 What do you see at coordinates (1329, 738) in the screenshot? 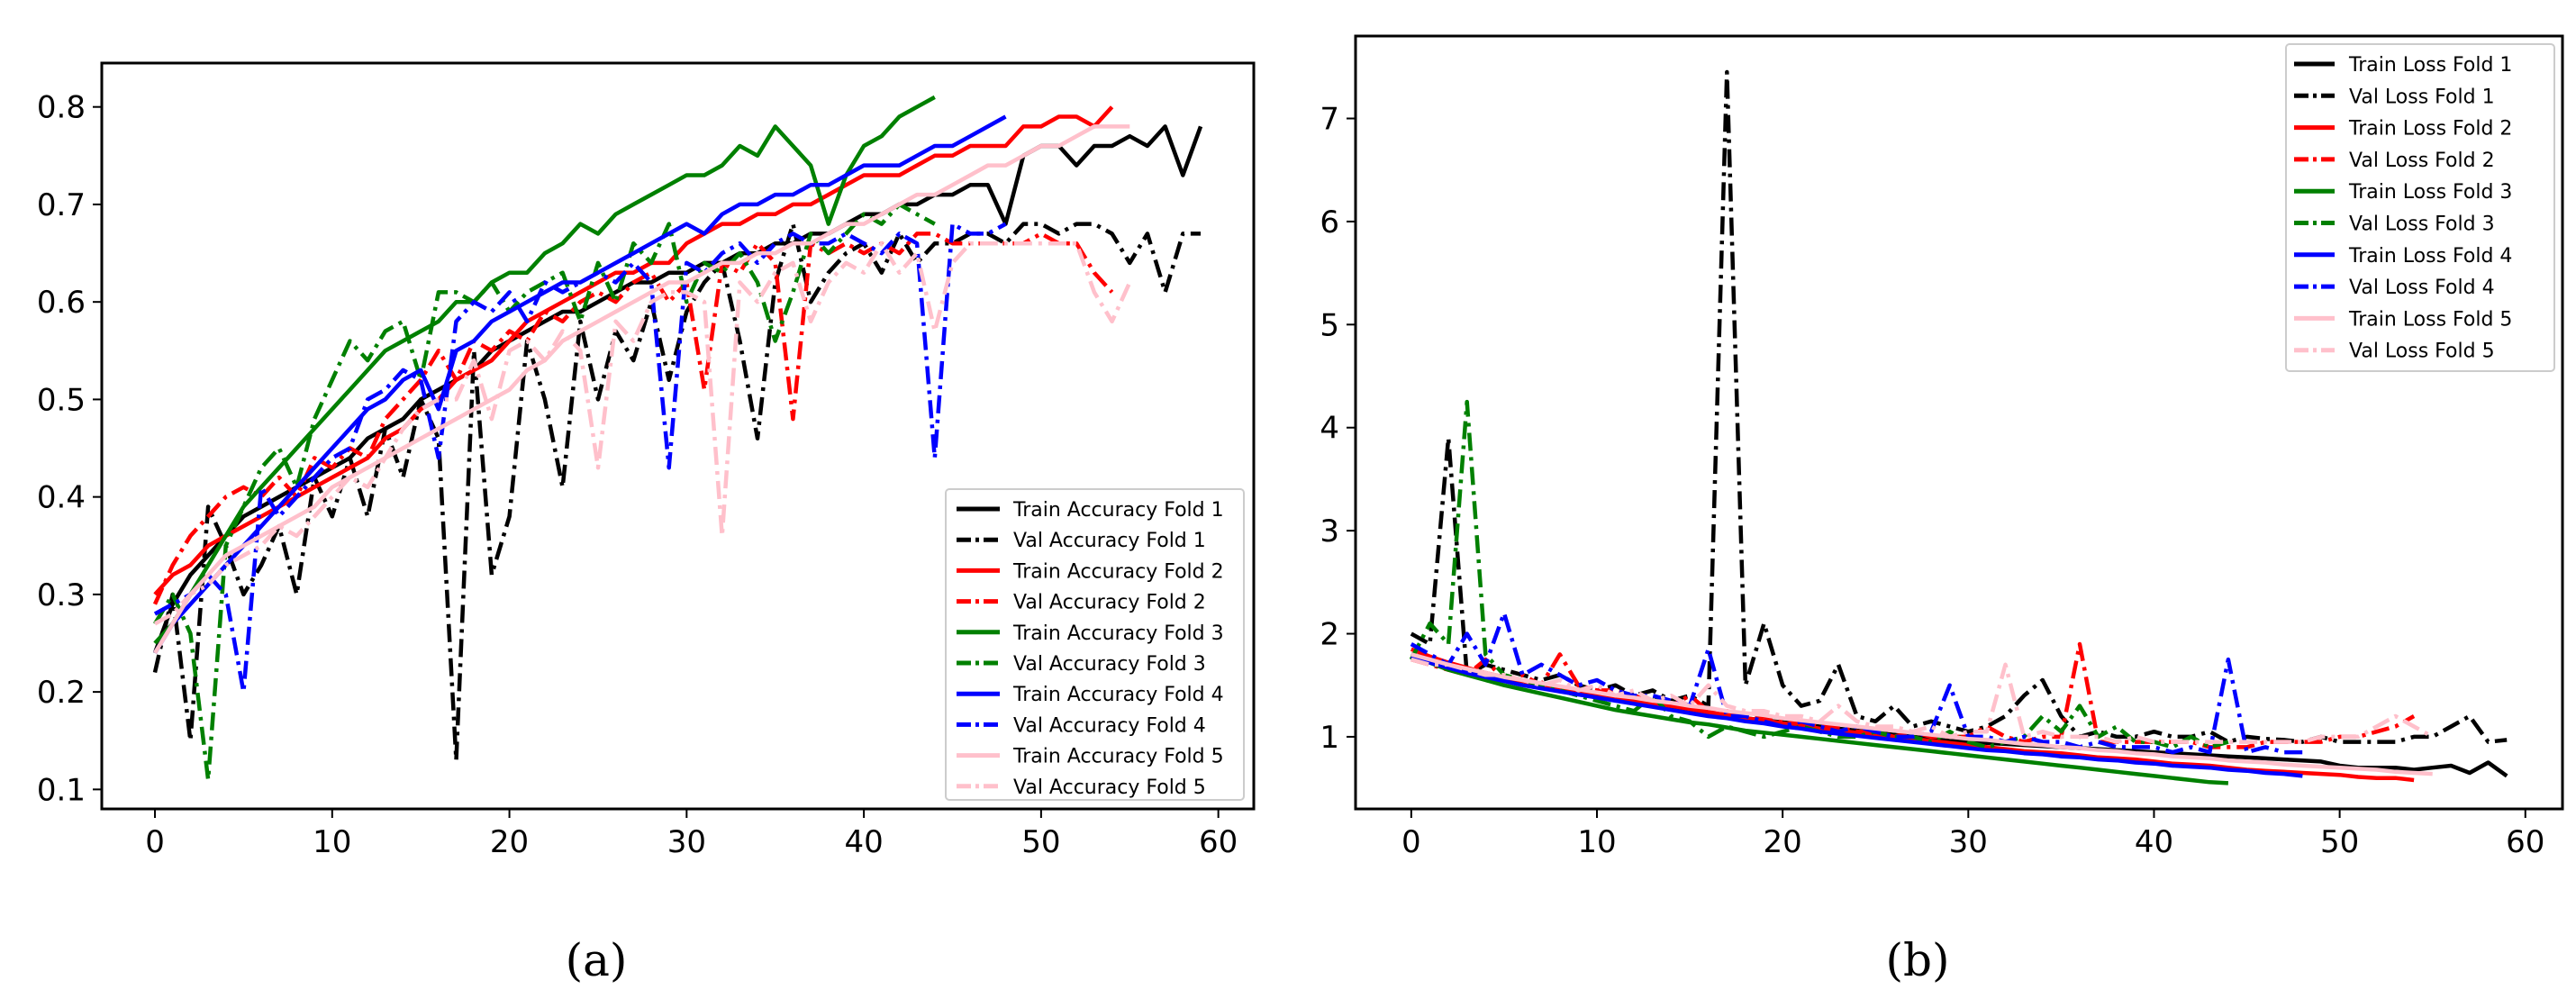
I see `y-tick-label: 1` at bounding box center [1329, 738].